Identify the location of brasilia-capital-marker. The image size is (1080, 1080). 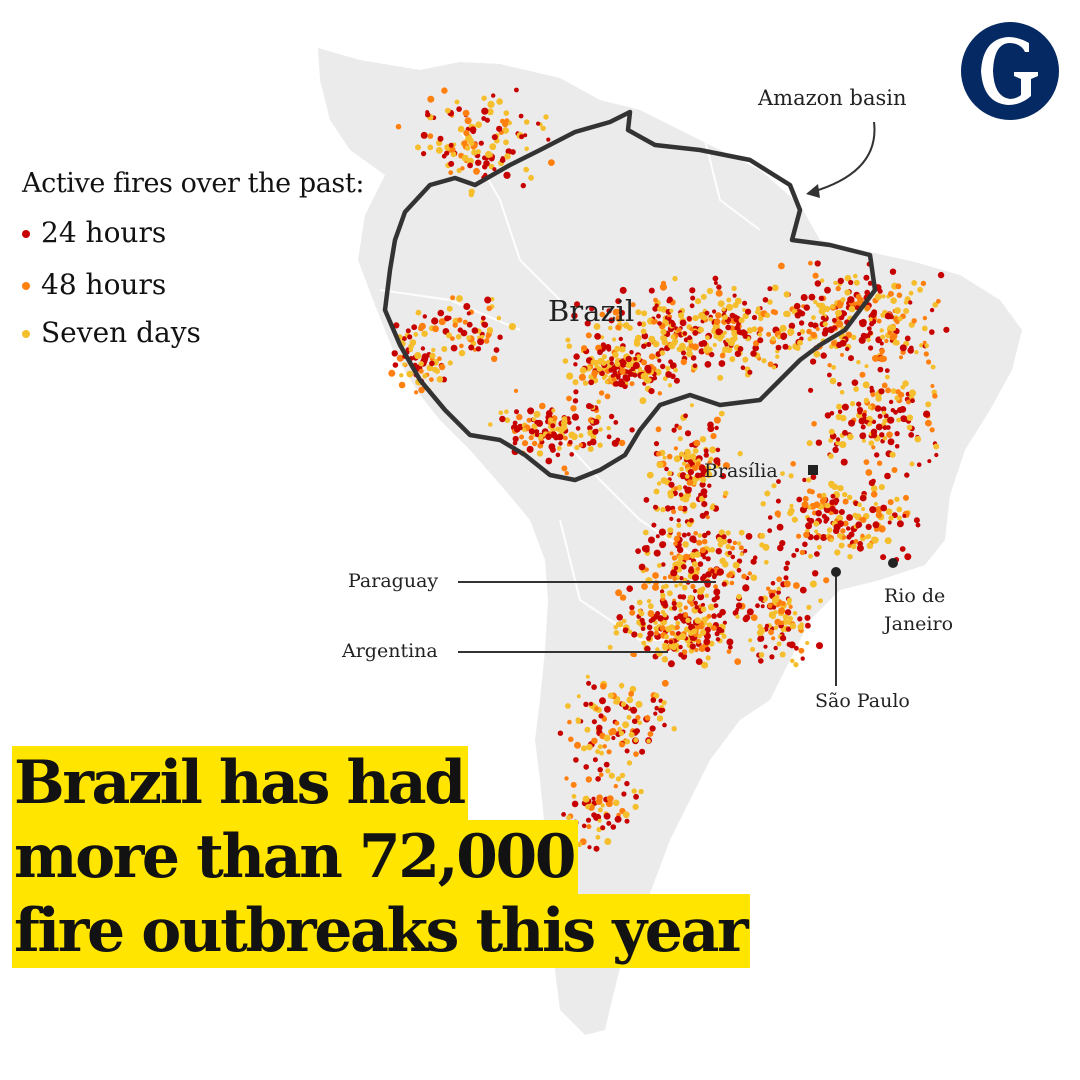
(813, 470).